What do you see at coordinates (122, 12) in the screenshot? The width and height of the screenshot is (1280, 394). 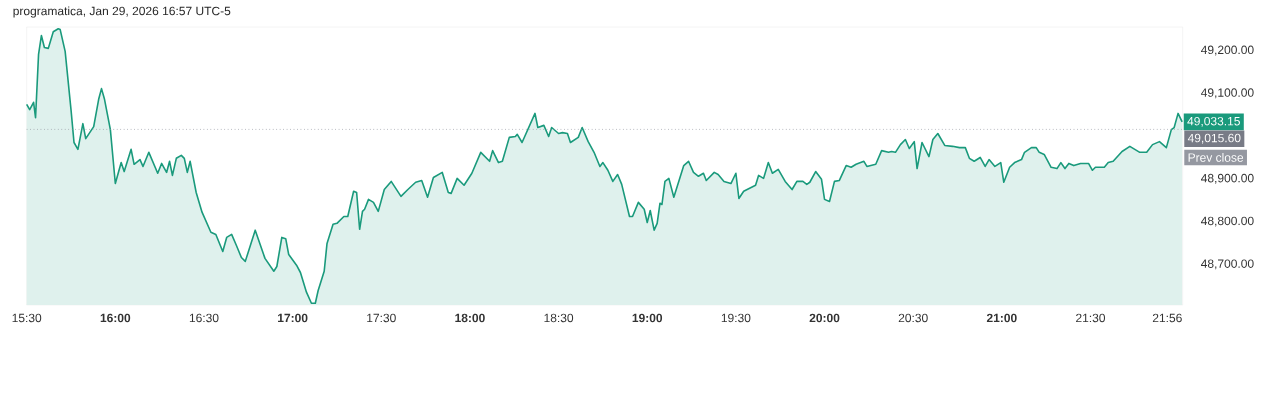 I see `chart-title: programatica, Jan 29, 2026 16:57 UTC-5` at bounding box center [122, 12].